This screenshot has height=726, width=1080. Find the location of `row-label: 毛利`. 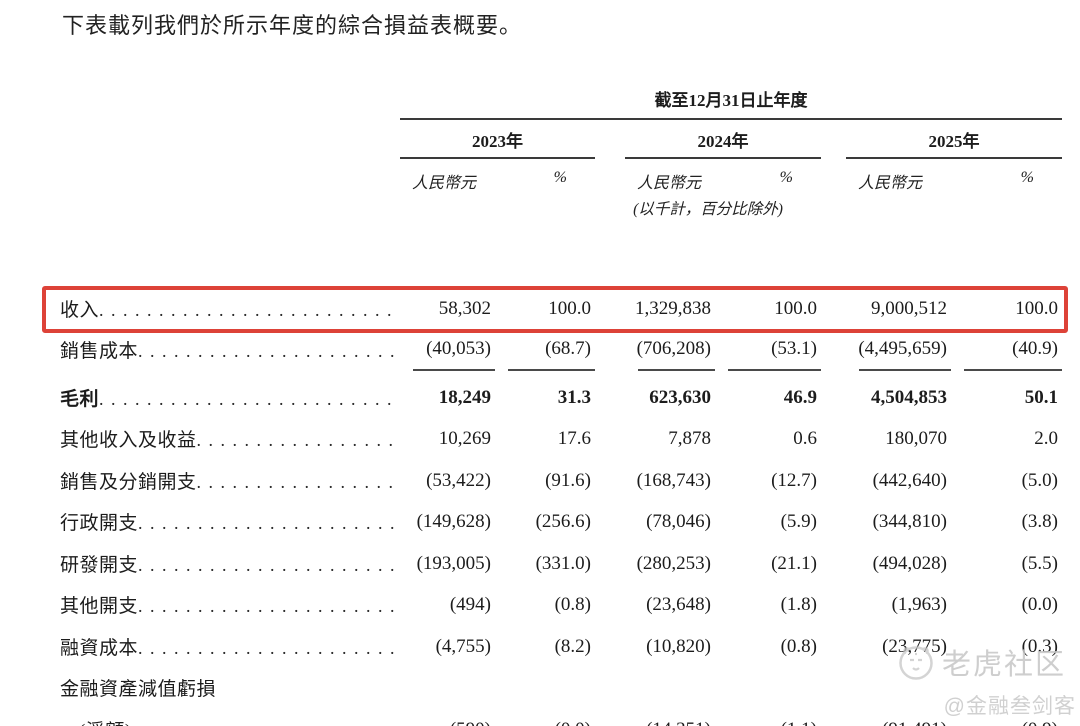

row-label: 毛利 is located at coordinates (230, 398).